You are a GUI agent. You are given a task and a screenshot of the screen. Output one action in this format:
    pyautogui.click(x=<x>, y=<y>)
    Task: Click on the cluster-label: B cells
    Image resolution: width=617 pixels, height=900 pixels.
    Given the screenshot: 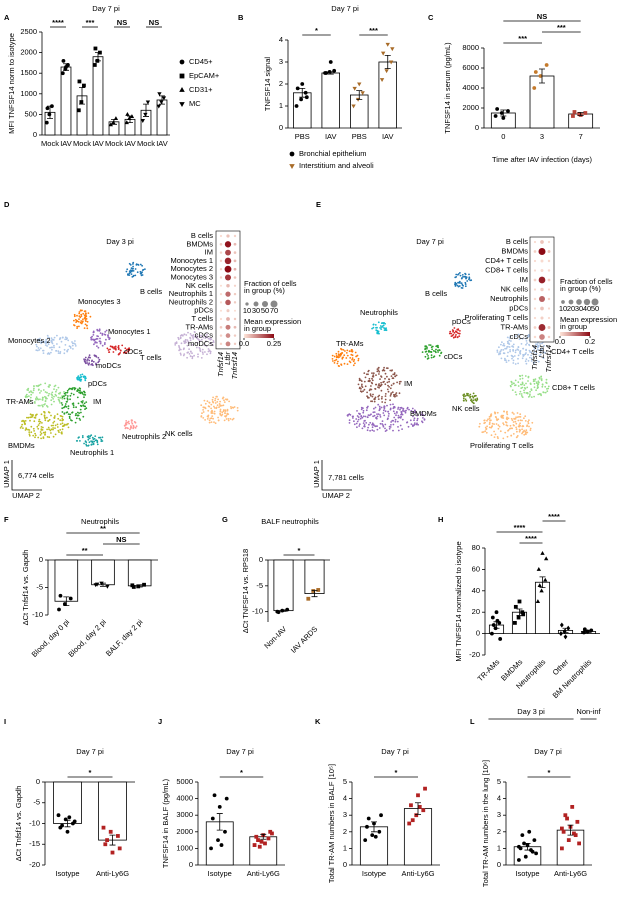 What is the action you would take?
    pyautogui.click(x=436, y=293)
    